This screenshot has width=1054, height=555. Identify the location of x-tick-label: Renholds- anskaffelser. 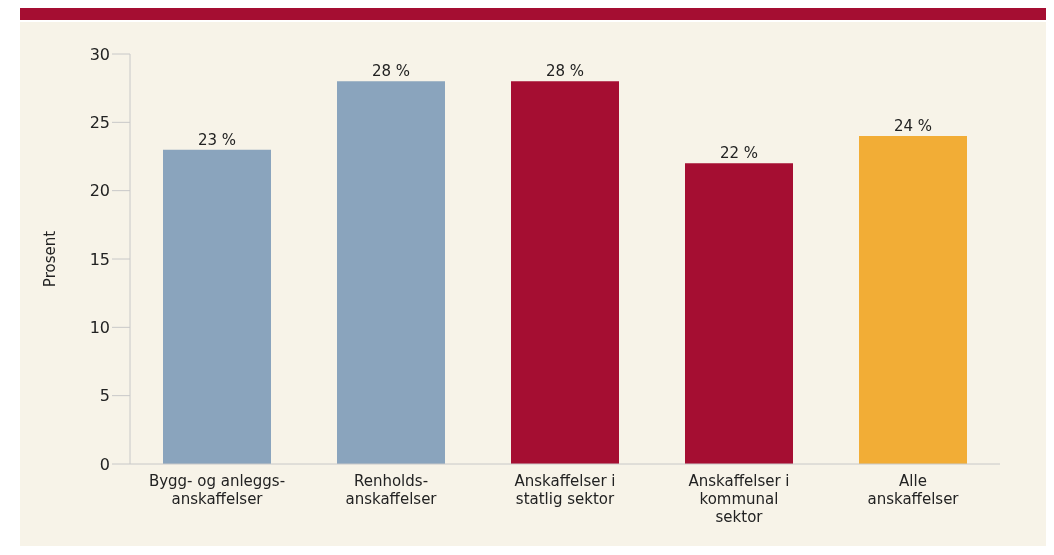
(391, 490).